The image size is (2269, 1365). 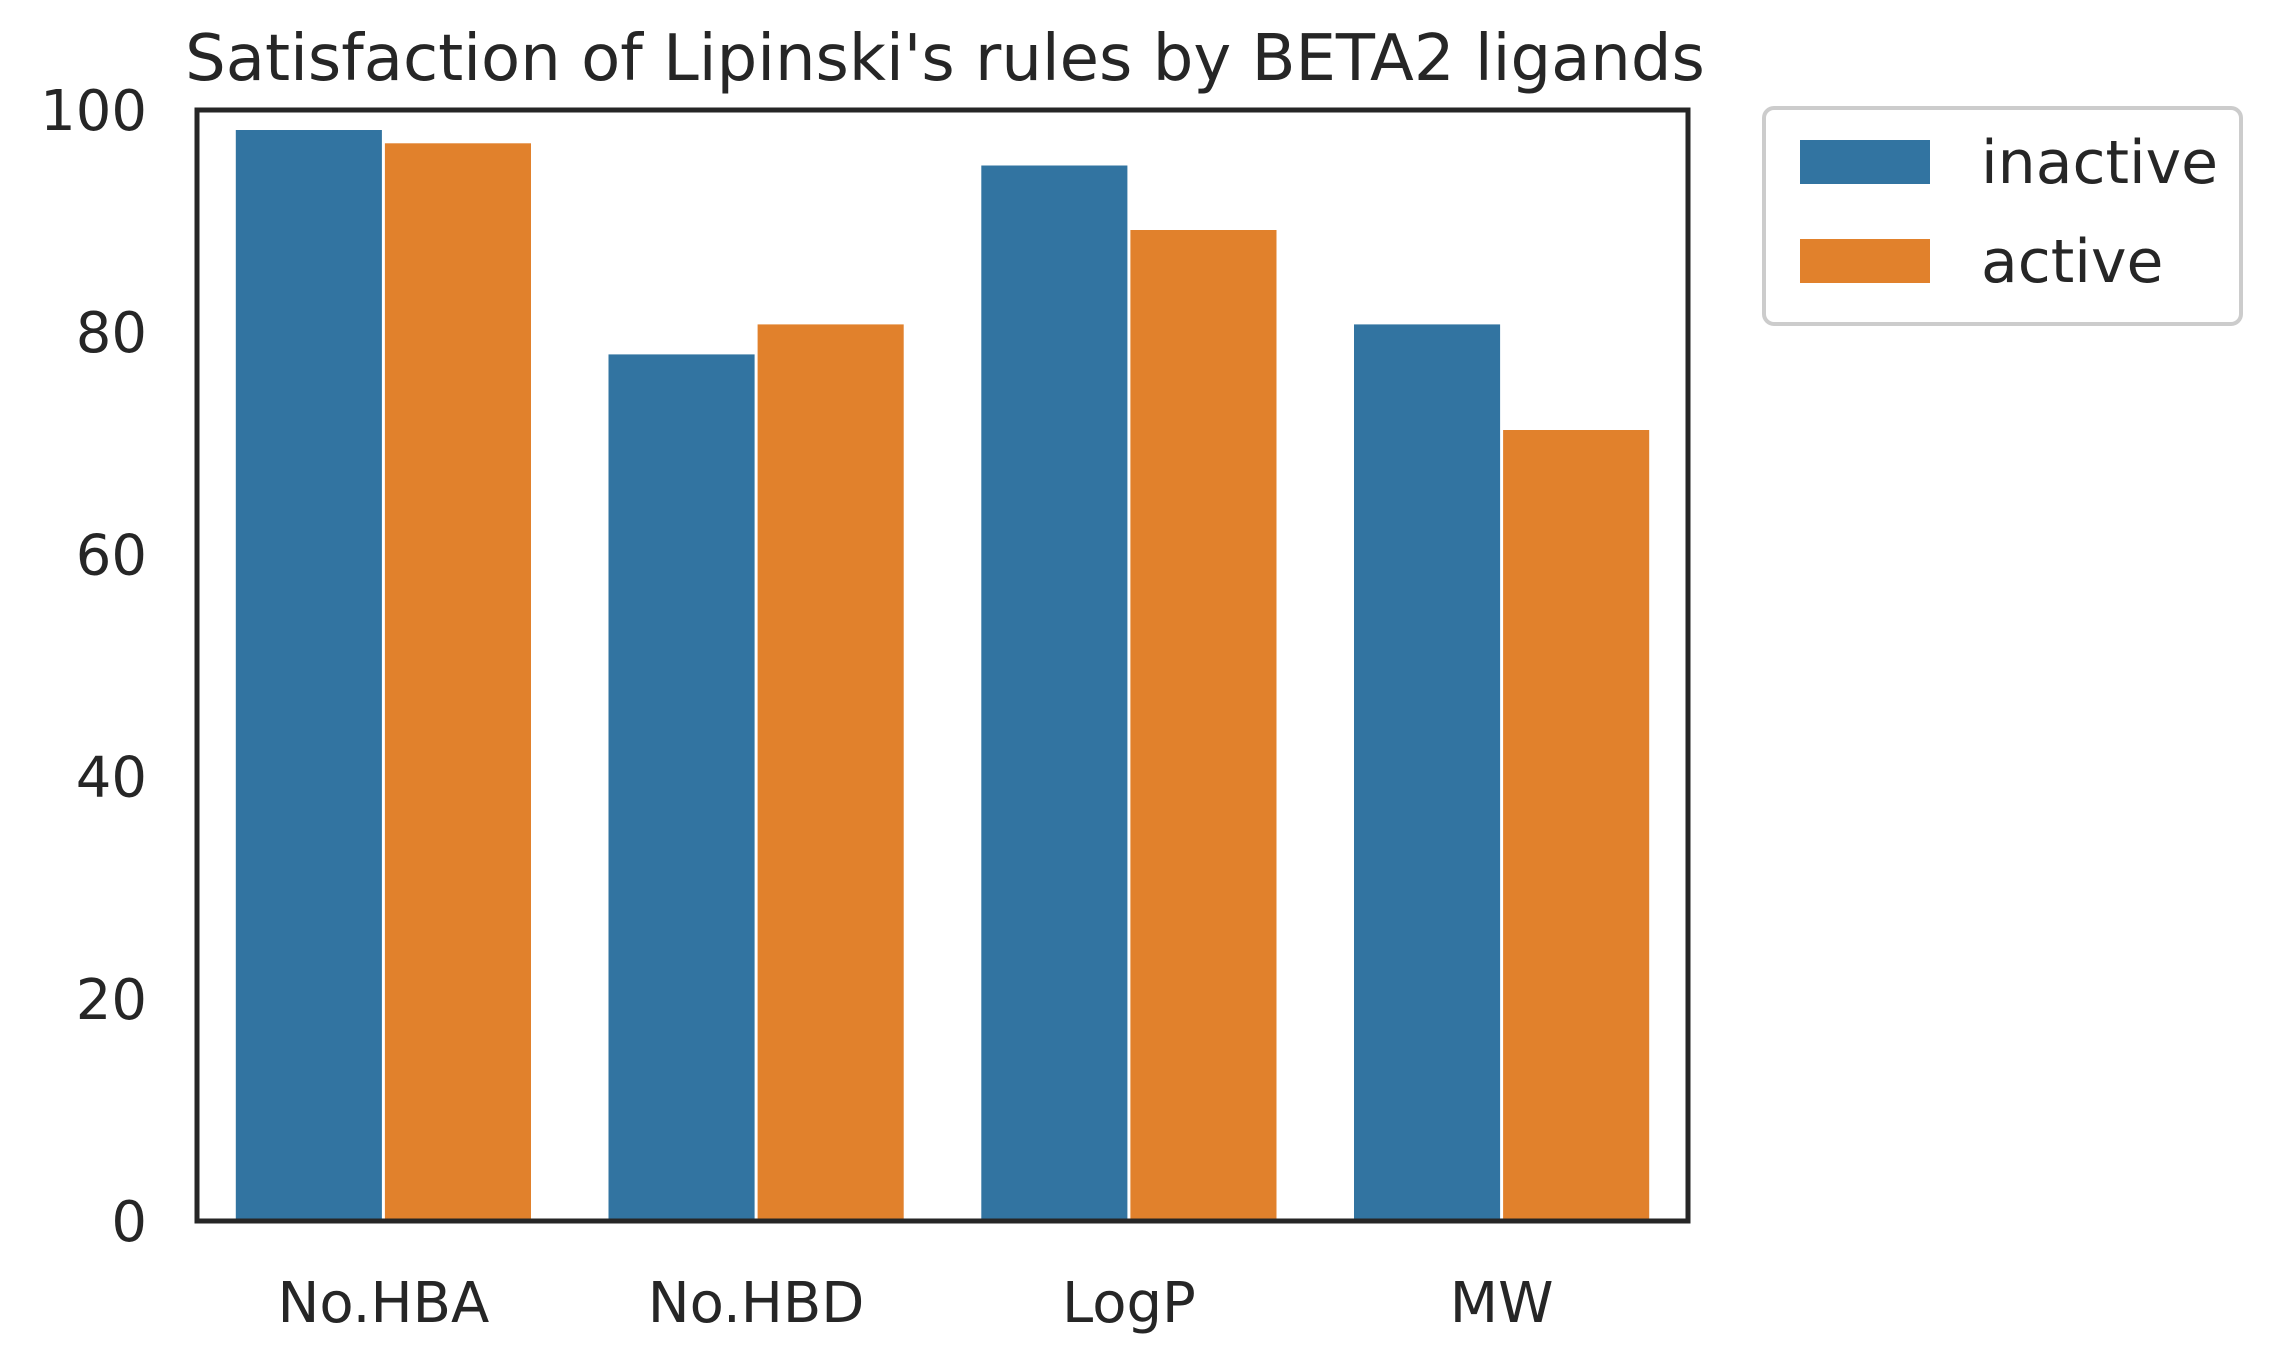 I want to click on x-tick-label: No.HBA, so click(x=383, y=1303).